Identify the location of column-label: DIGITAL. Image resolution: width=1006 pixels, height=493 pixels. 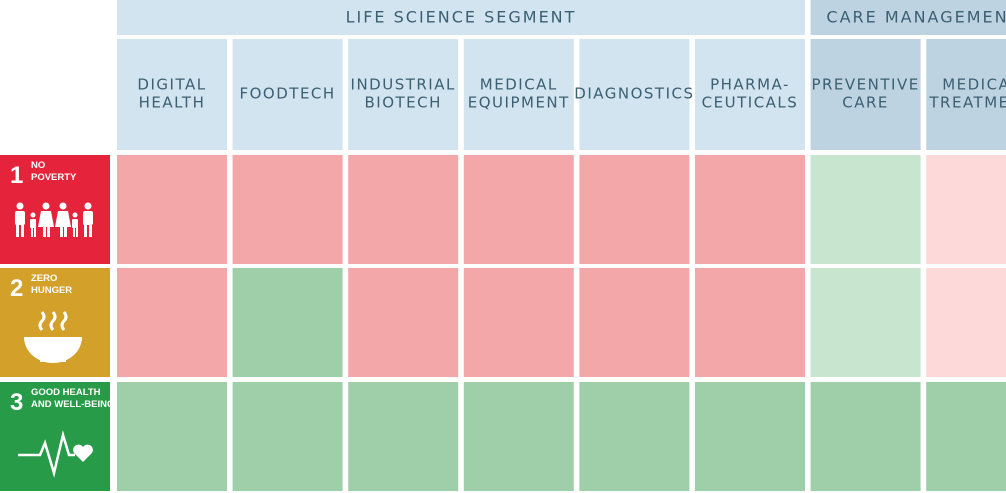
(171, 85).